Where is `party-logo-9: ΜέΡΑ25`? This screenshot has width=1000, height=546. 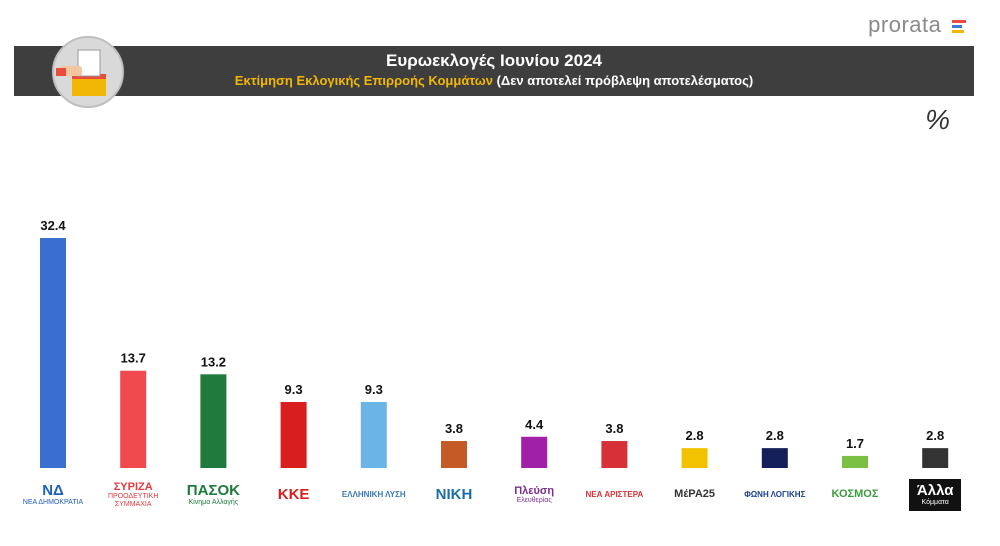
party-logo-9: ΜέΡΑ25 is located at coordinates (695, 495).